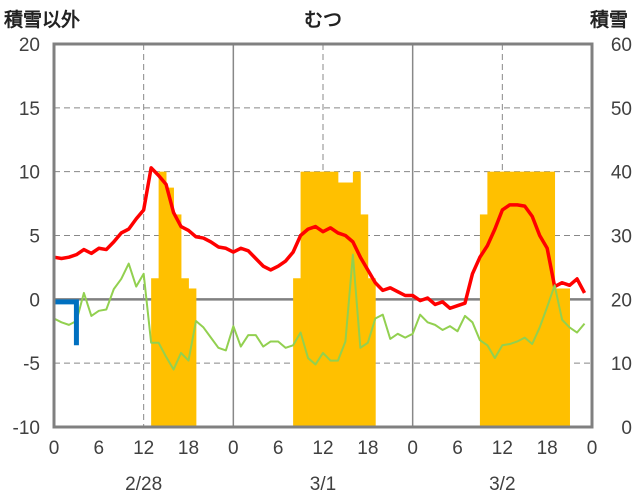  What do you see at coordinates (29, 109) in the screenshot?
I see `left-tick-label: 15` at bounding box center [29, 109].